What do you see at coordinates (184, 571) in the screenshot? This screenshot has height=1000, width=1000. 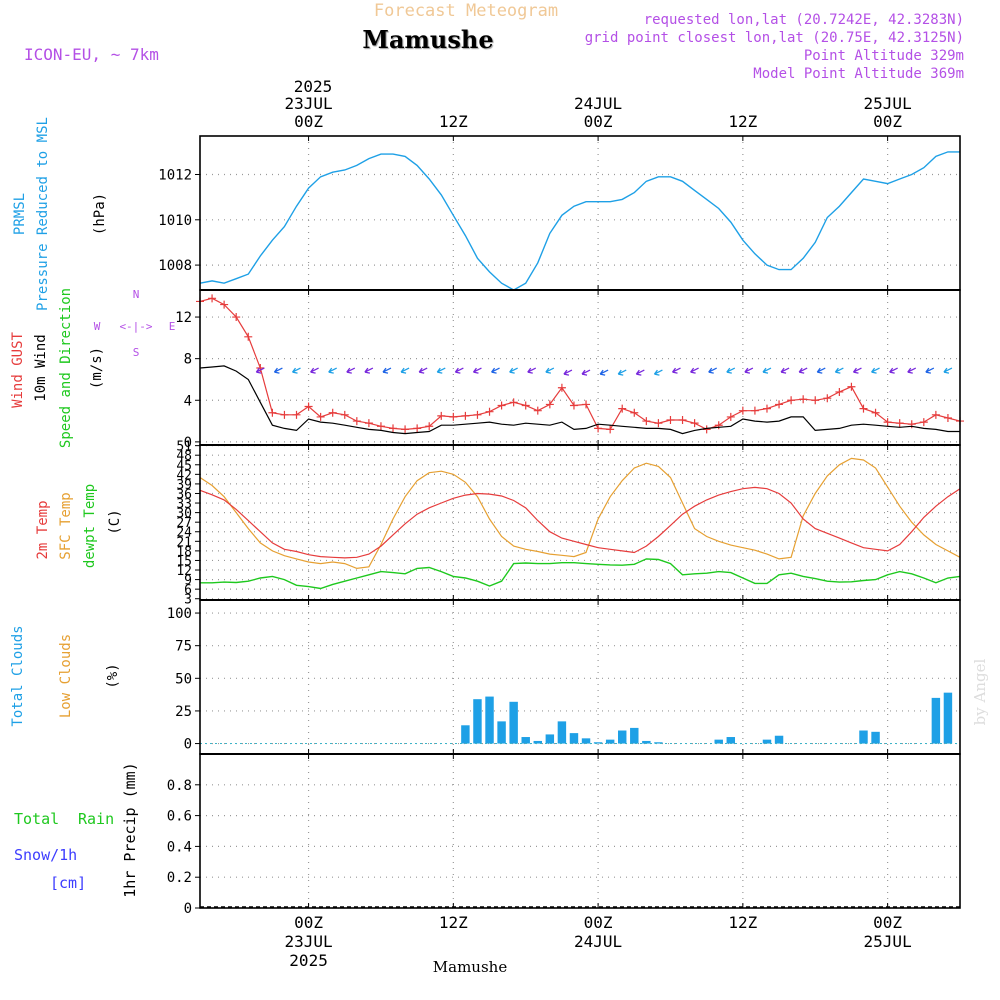 I see `y-tick-label: 12` at bounding box center [184, 571].